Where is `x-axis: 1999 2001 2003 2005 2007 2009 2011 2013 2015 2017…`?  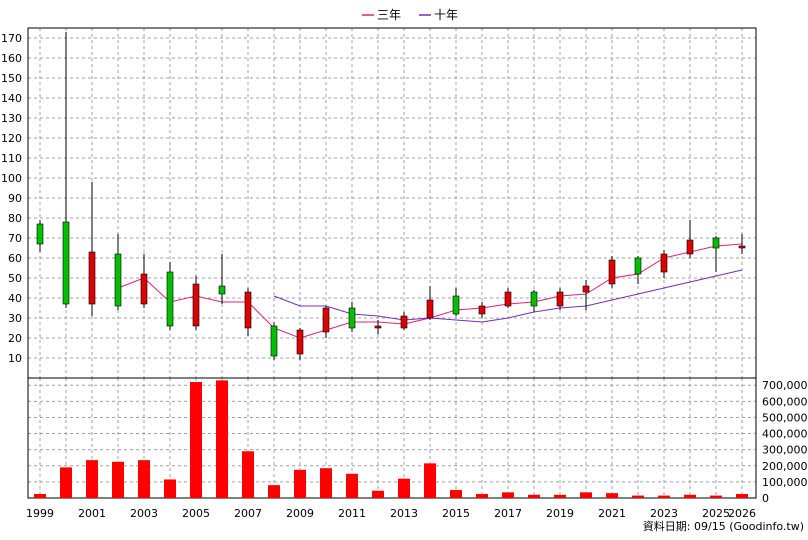 x-axis: 1999 2001 2003 2005 2007 2009 2011 2013 2015 2017… is located at coordinates (391, 513).